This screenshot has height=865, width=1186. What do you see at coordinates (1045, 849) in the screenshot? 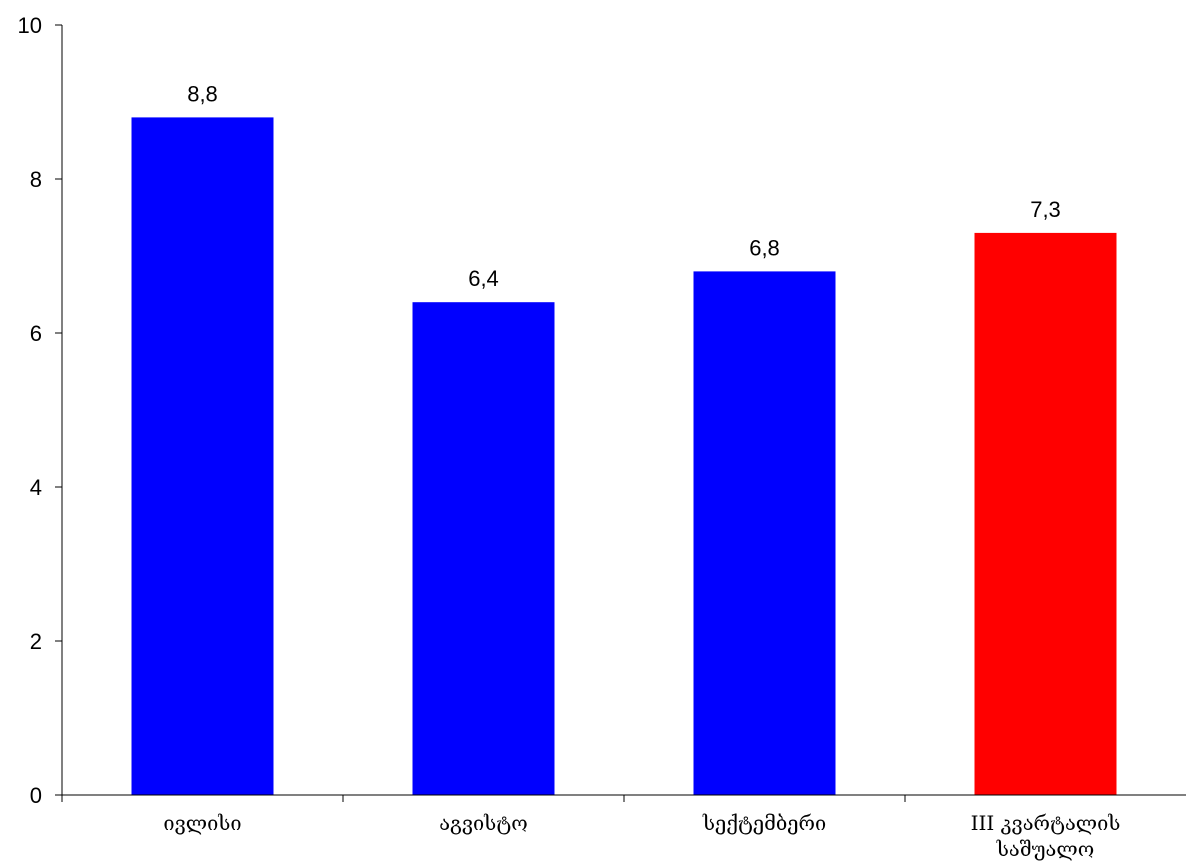
I see `category-label-line: საშუალო` at bounding box center [1045, 849].